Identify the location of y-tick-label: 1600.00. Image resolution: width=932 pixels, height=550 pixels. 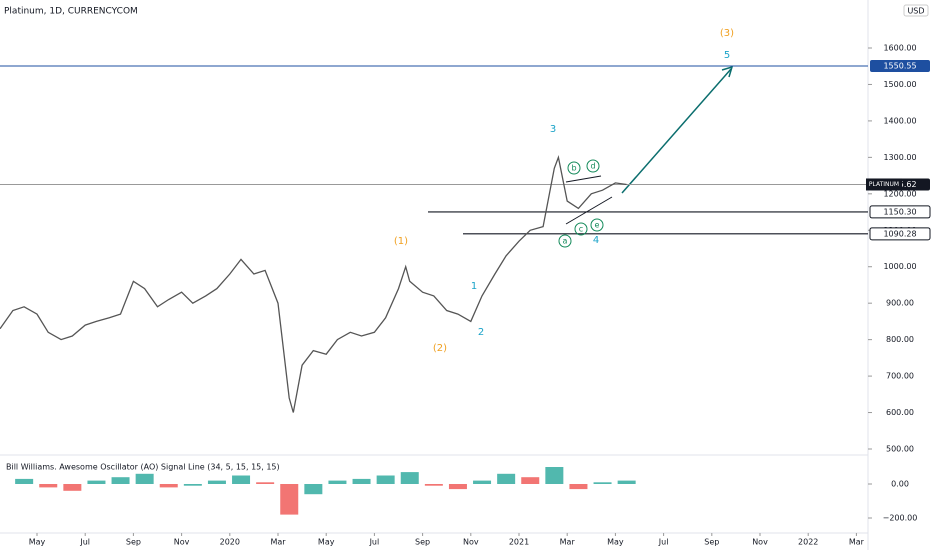
(899, 48).